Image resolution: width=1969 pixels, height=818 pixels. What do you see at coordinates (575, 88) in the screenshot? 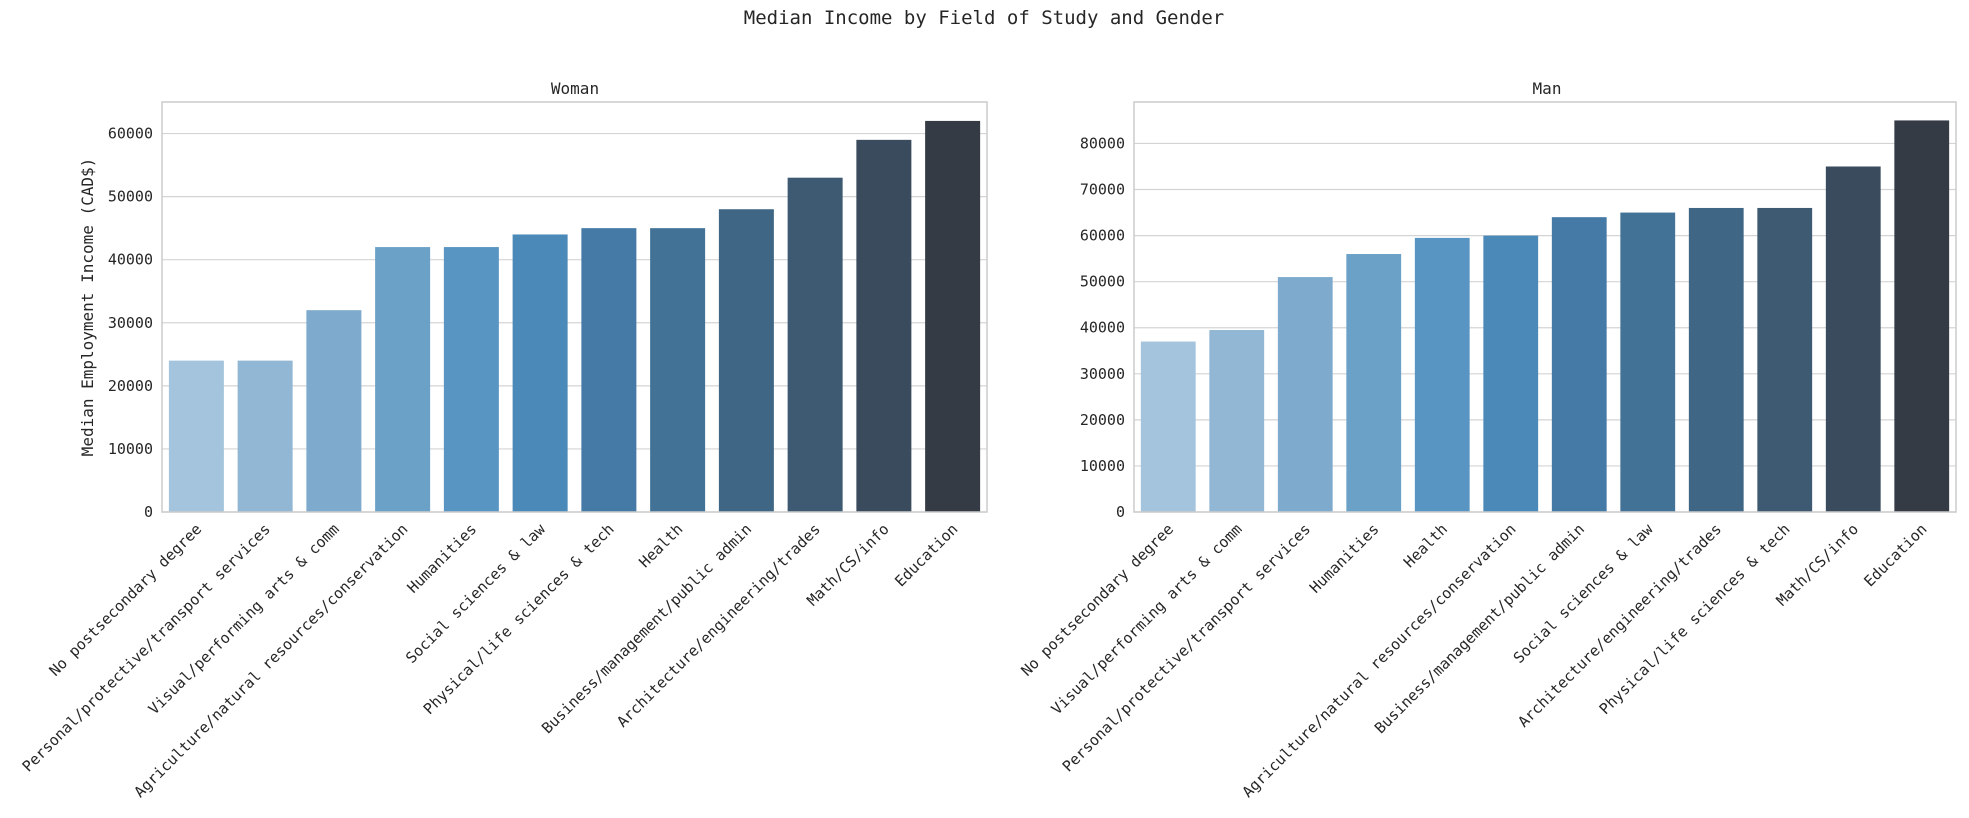
I see `chart-title-woman: Woman` at bounding box center [575, 88].